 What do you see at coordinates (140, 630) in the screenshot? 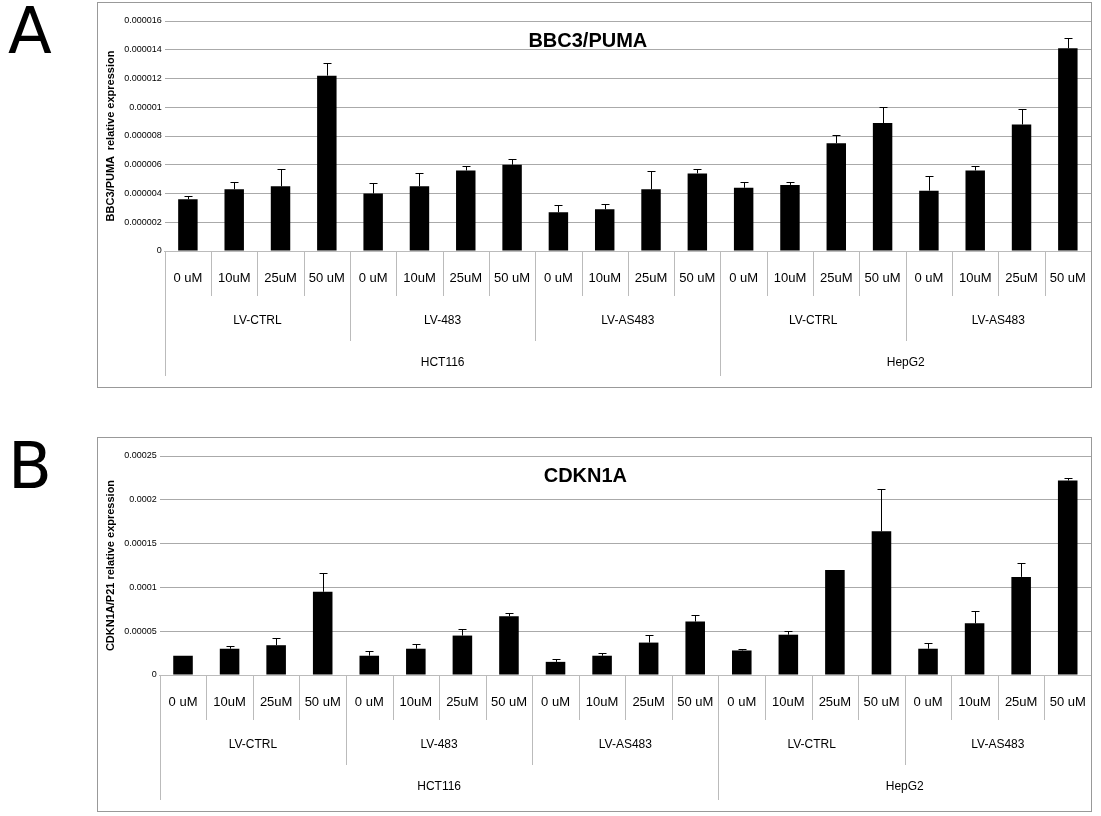
I see `y-tick-label: 0.00005` at bounding box center [140, 630].